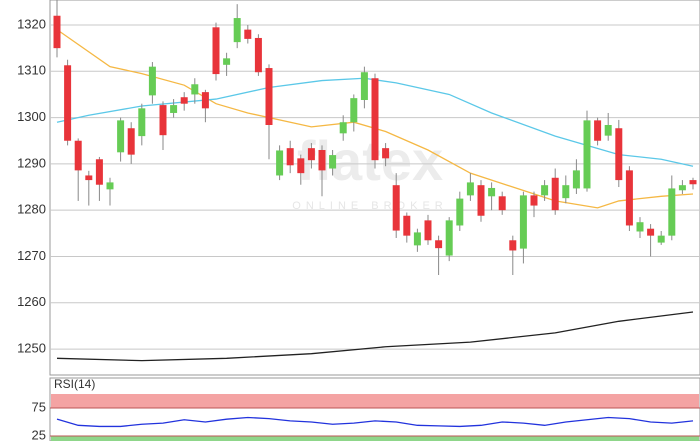  I want to click on y-tick-label: 1250, so click(31, 348).